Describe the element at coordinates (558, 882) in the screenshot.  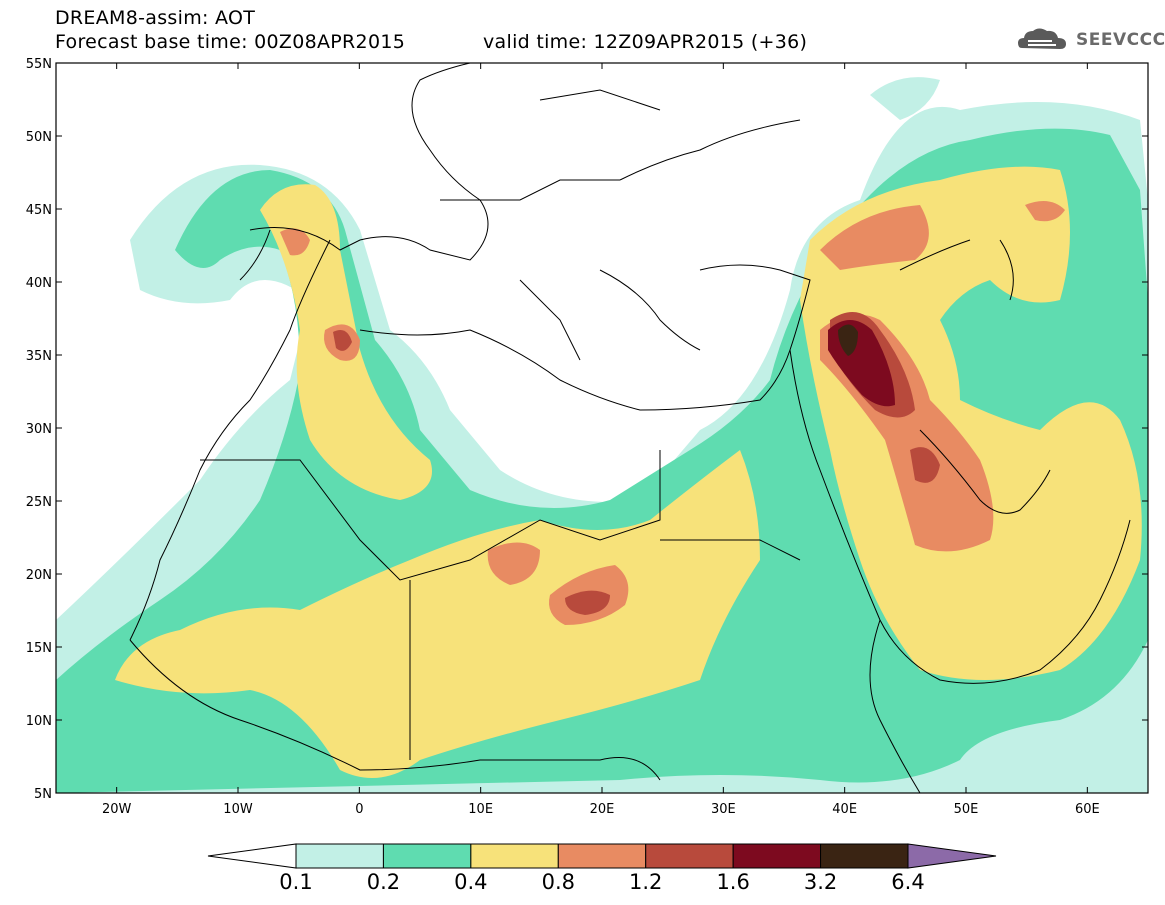
I see `colorbar-label: 0.8` at that location.